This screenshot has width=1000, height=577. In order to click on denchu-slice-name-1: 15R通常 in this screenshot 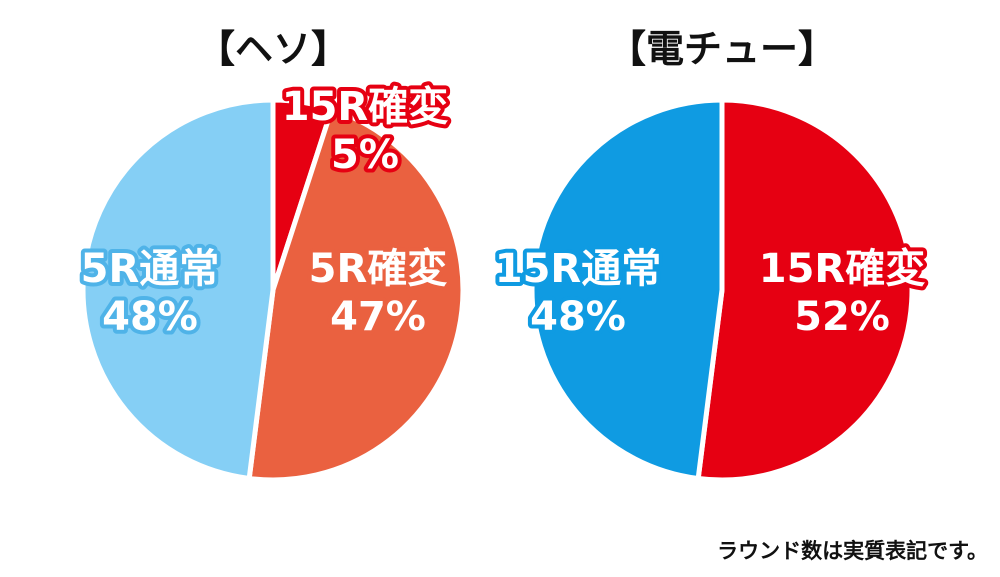, I will do `click(578, 269)`.